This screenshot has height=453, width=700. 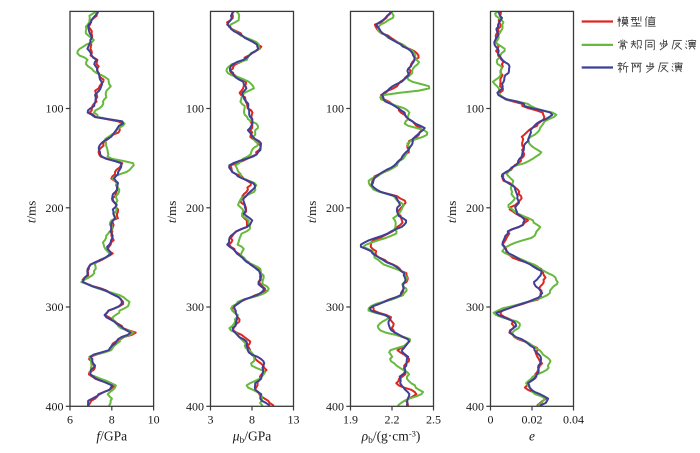 What do you see at coordinates (211, 419) in the screenshot?
I see `svg-text: 3` at bounding box center [211, 419].